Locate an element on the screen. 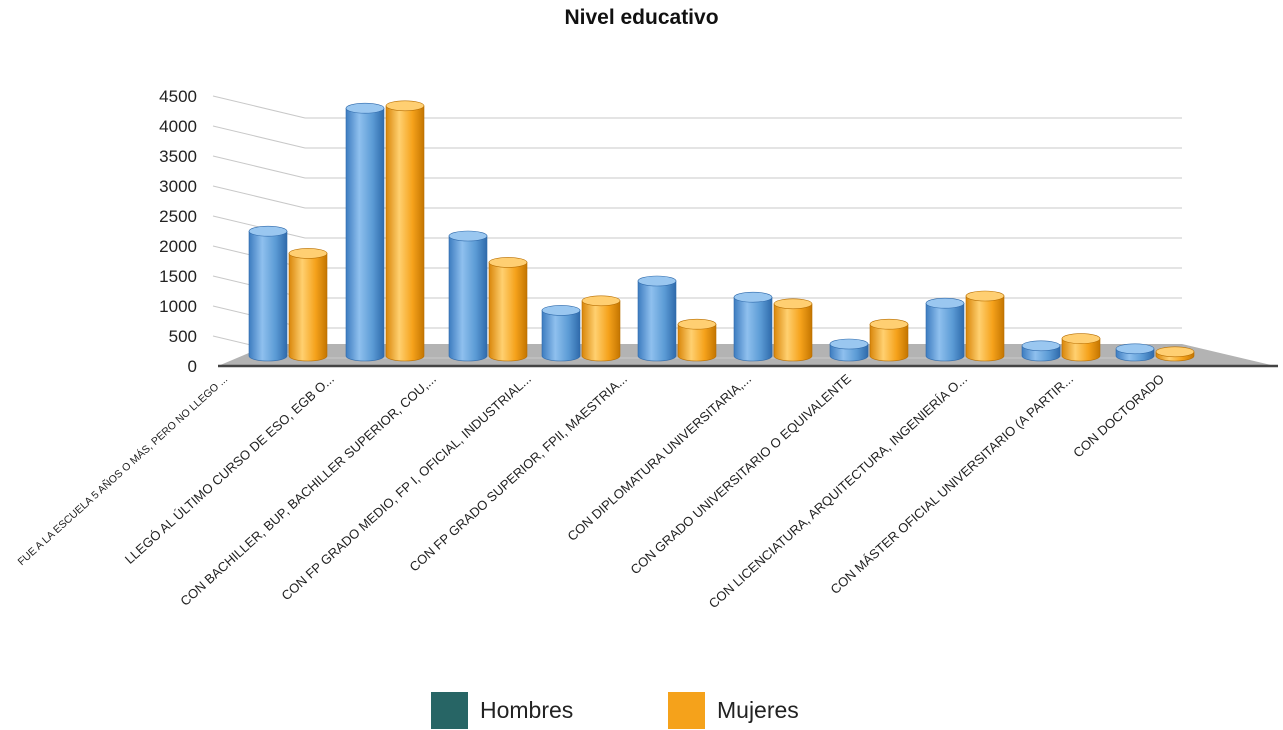 This screenshot has height=730, width=1283. x-tick-label: CON DOCTORADO is located at coordinates (1118, 415).